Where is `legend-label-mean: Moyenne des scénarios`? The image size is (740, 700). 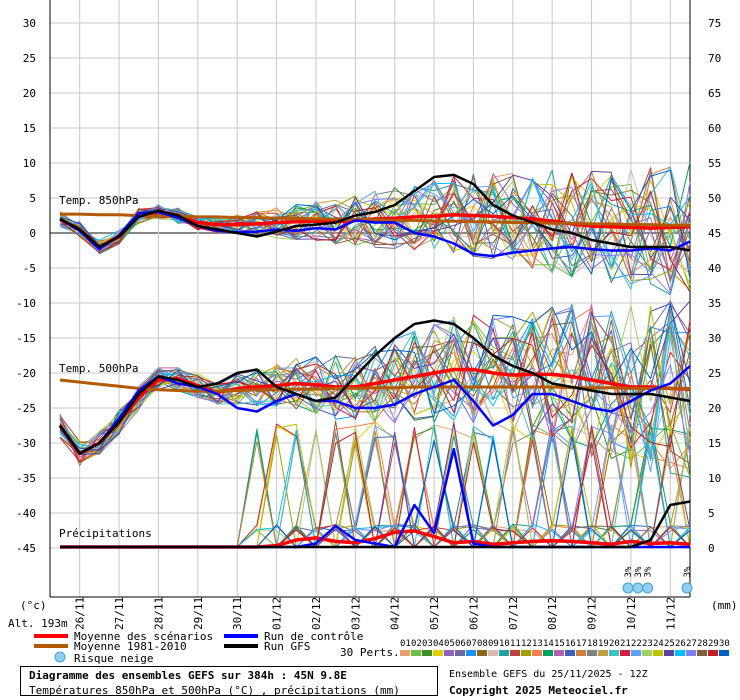
legend-label-mean: Moyenne des scénarios is located at coordinates (143, 636).